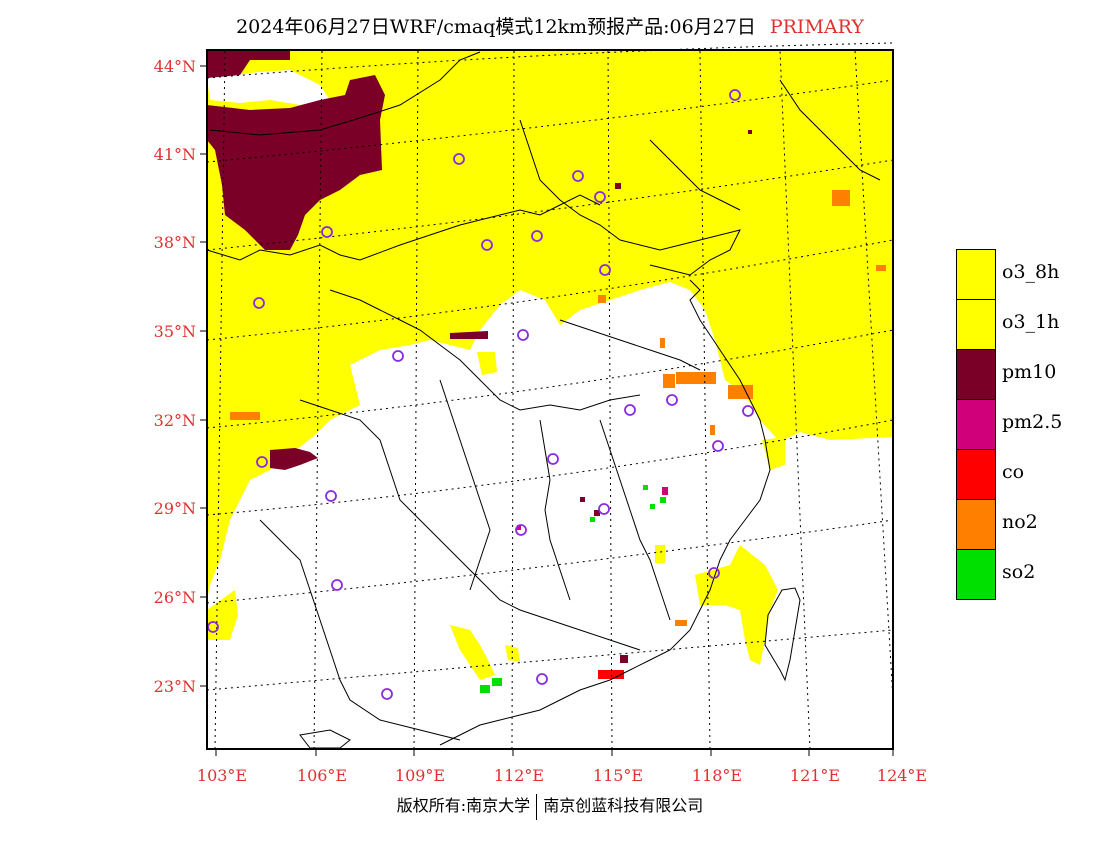 The height and width of the screenshot is (850, 1100). Describe the element at coordinates (717, 775) in the screenshot. I see `lon-label-118: 118°E` at that location.